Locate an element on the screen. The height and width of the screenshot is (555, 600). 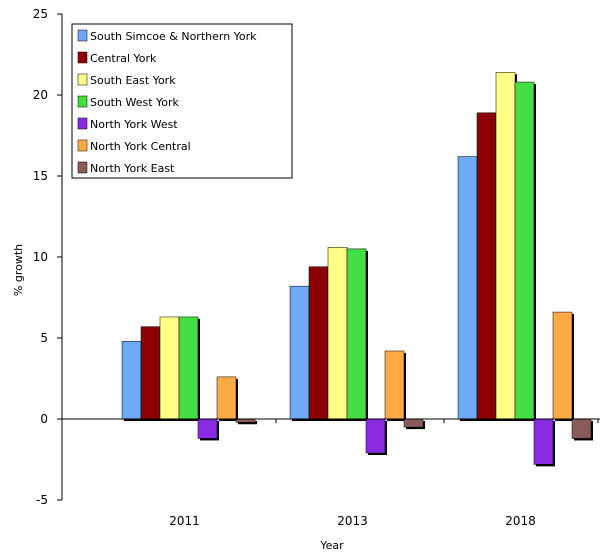
y-tick-label: 0 is located at coordinates (44, 419).